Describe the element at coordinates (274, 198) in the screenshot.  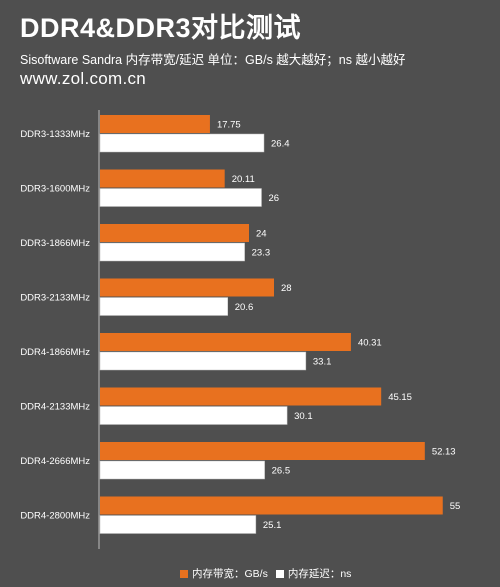
I see `latency-value-label: 26` at that location.